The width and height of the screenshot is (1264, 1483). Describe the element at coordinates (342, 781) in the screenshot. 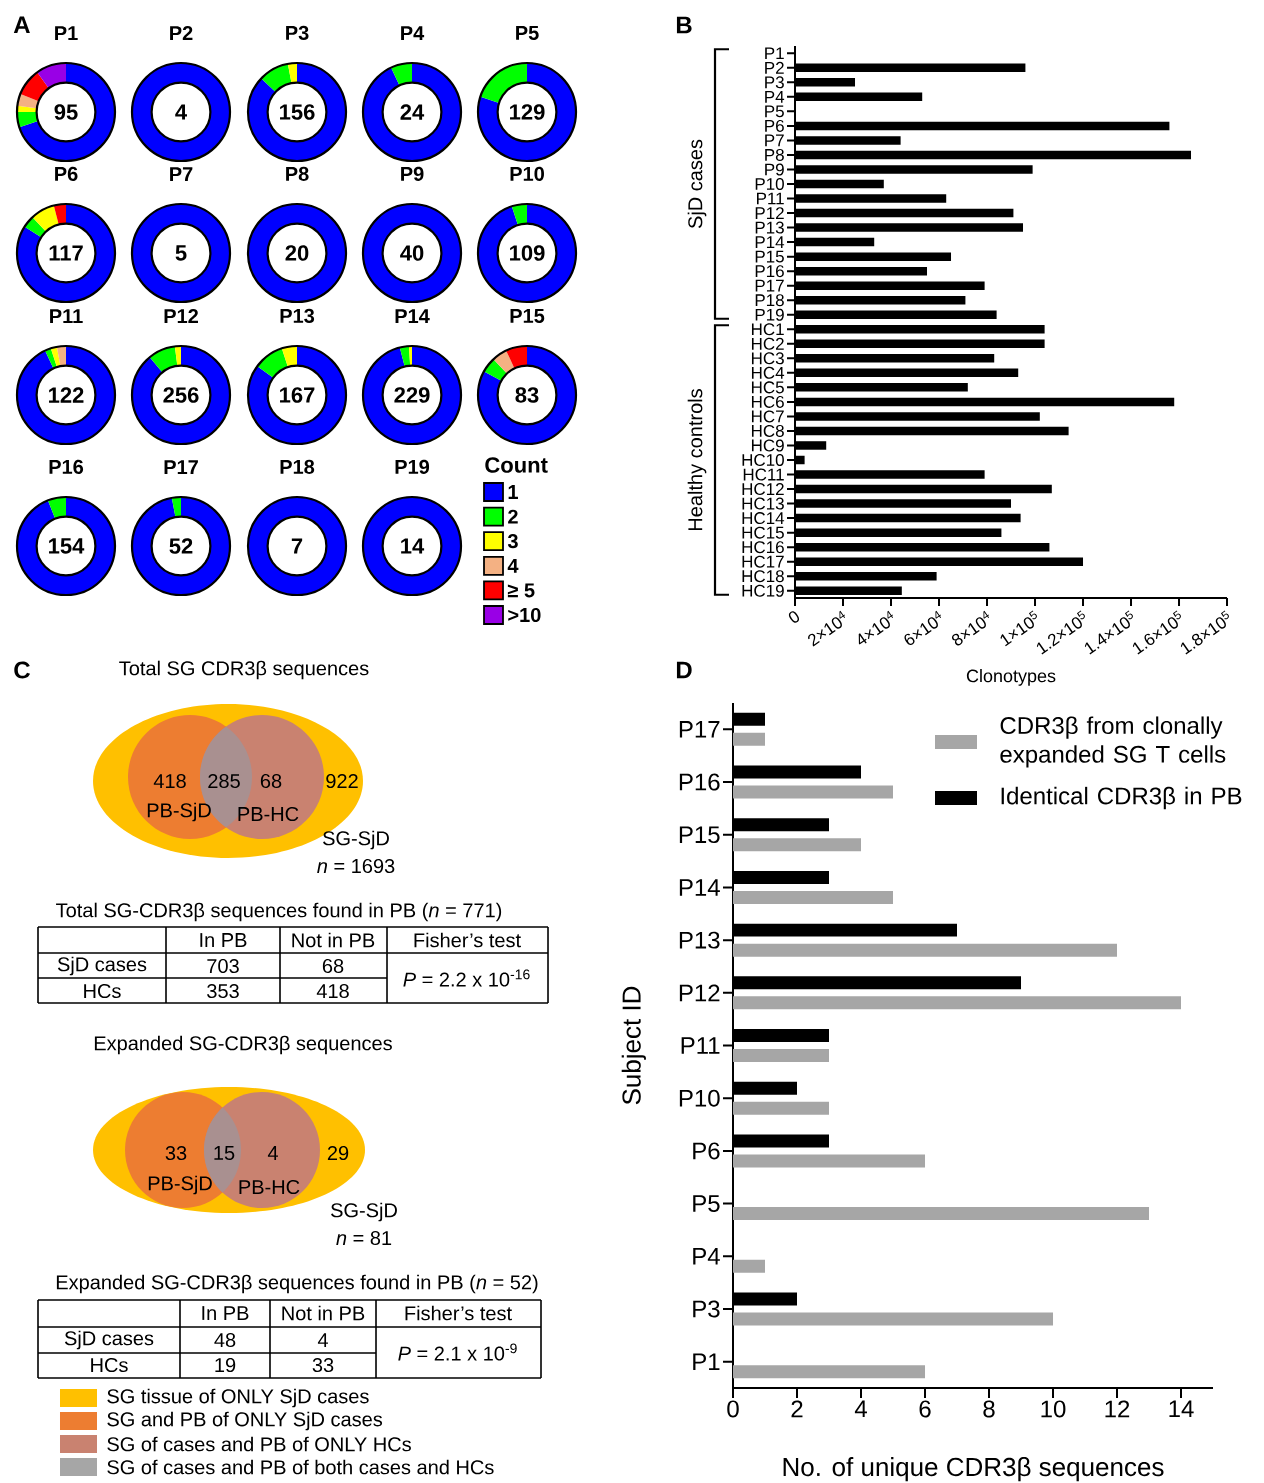

I see `text: 922` at that location.